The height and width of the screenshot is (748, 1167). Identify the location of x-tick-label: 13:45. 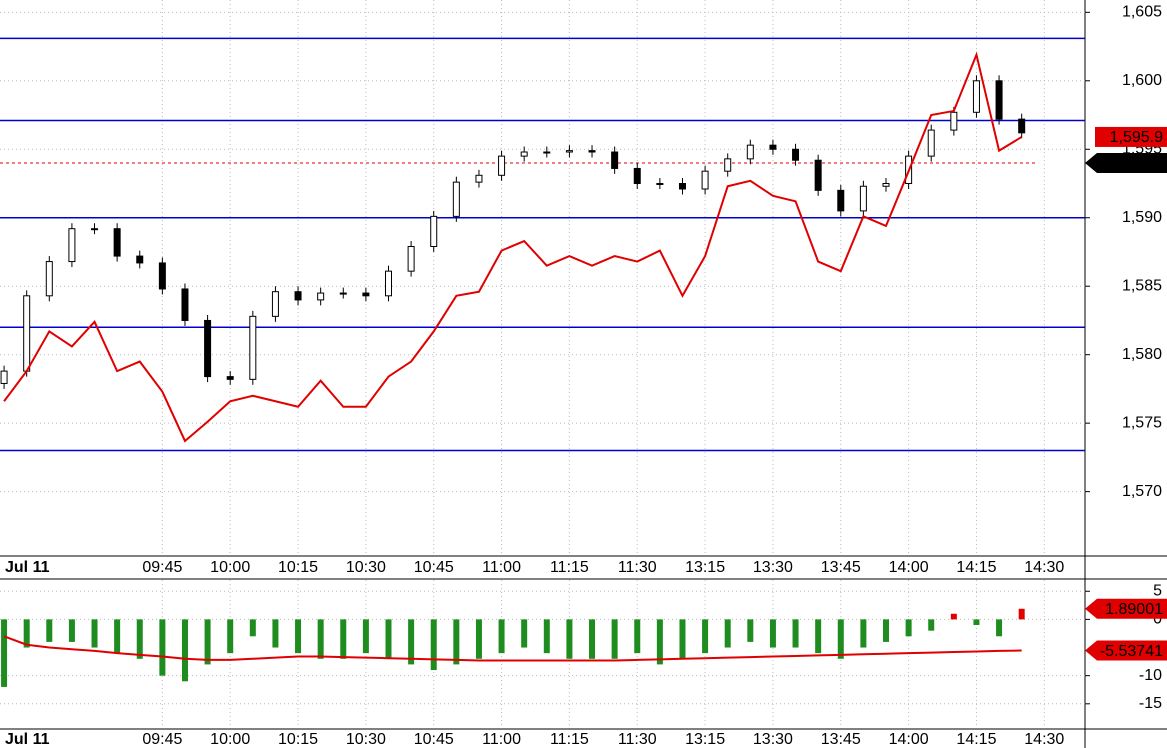
(841, 739).